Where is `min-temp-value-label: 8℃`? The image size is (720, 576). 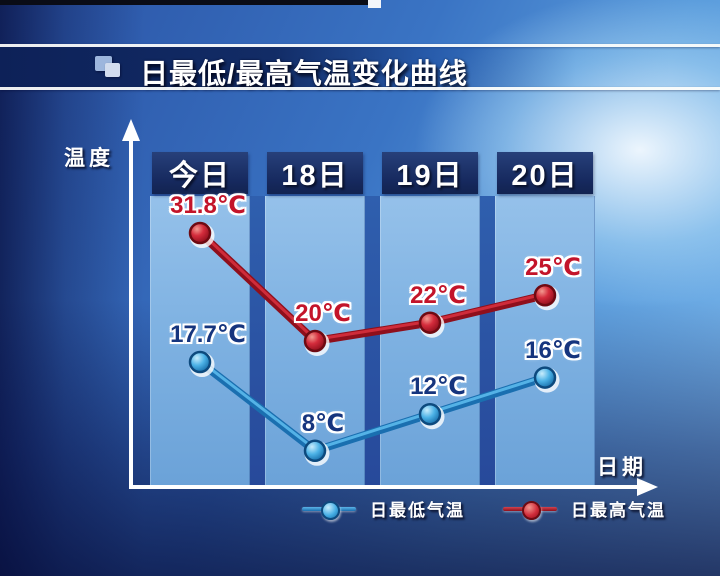 min-temp-value-label: 8℃ is located at coordinates (323, 423).